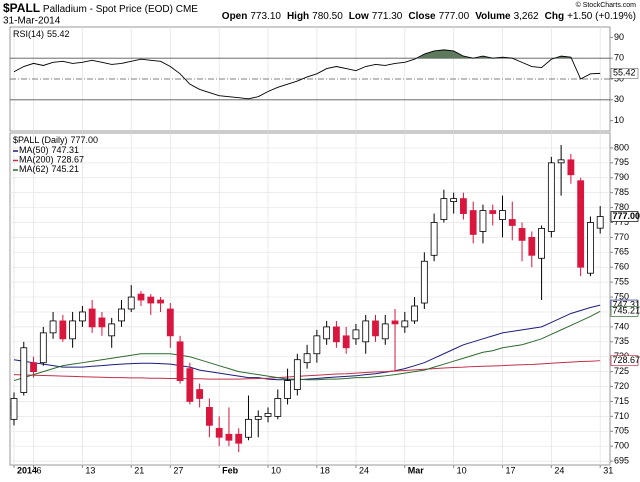  Describe the element at coordinates (34, 169) in the screenshot. I see `legend-name: MA(62)` at that location.